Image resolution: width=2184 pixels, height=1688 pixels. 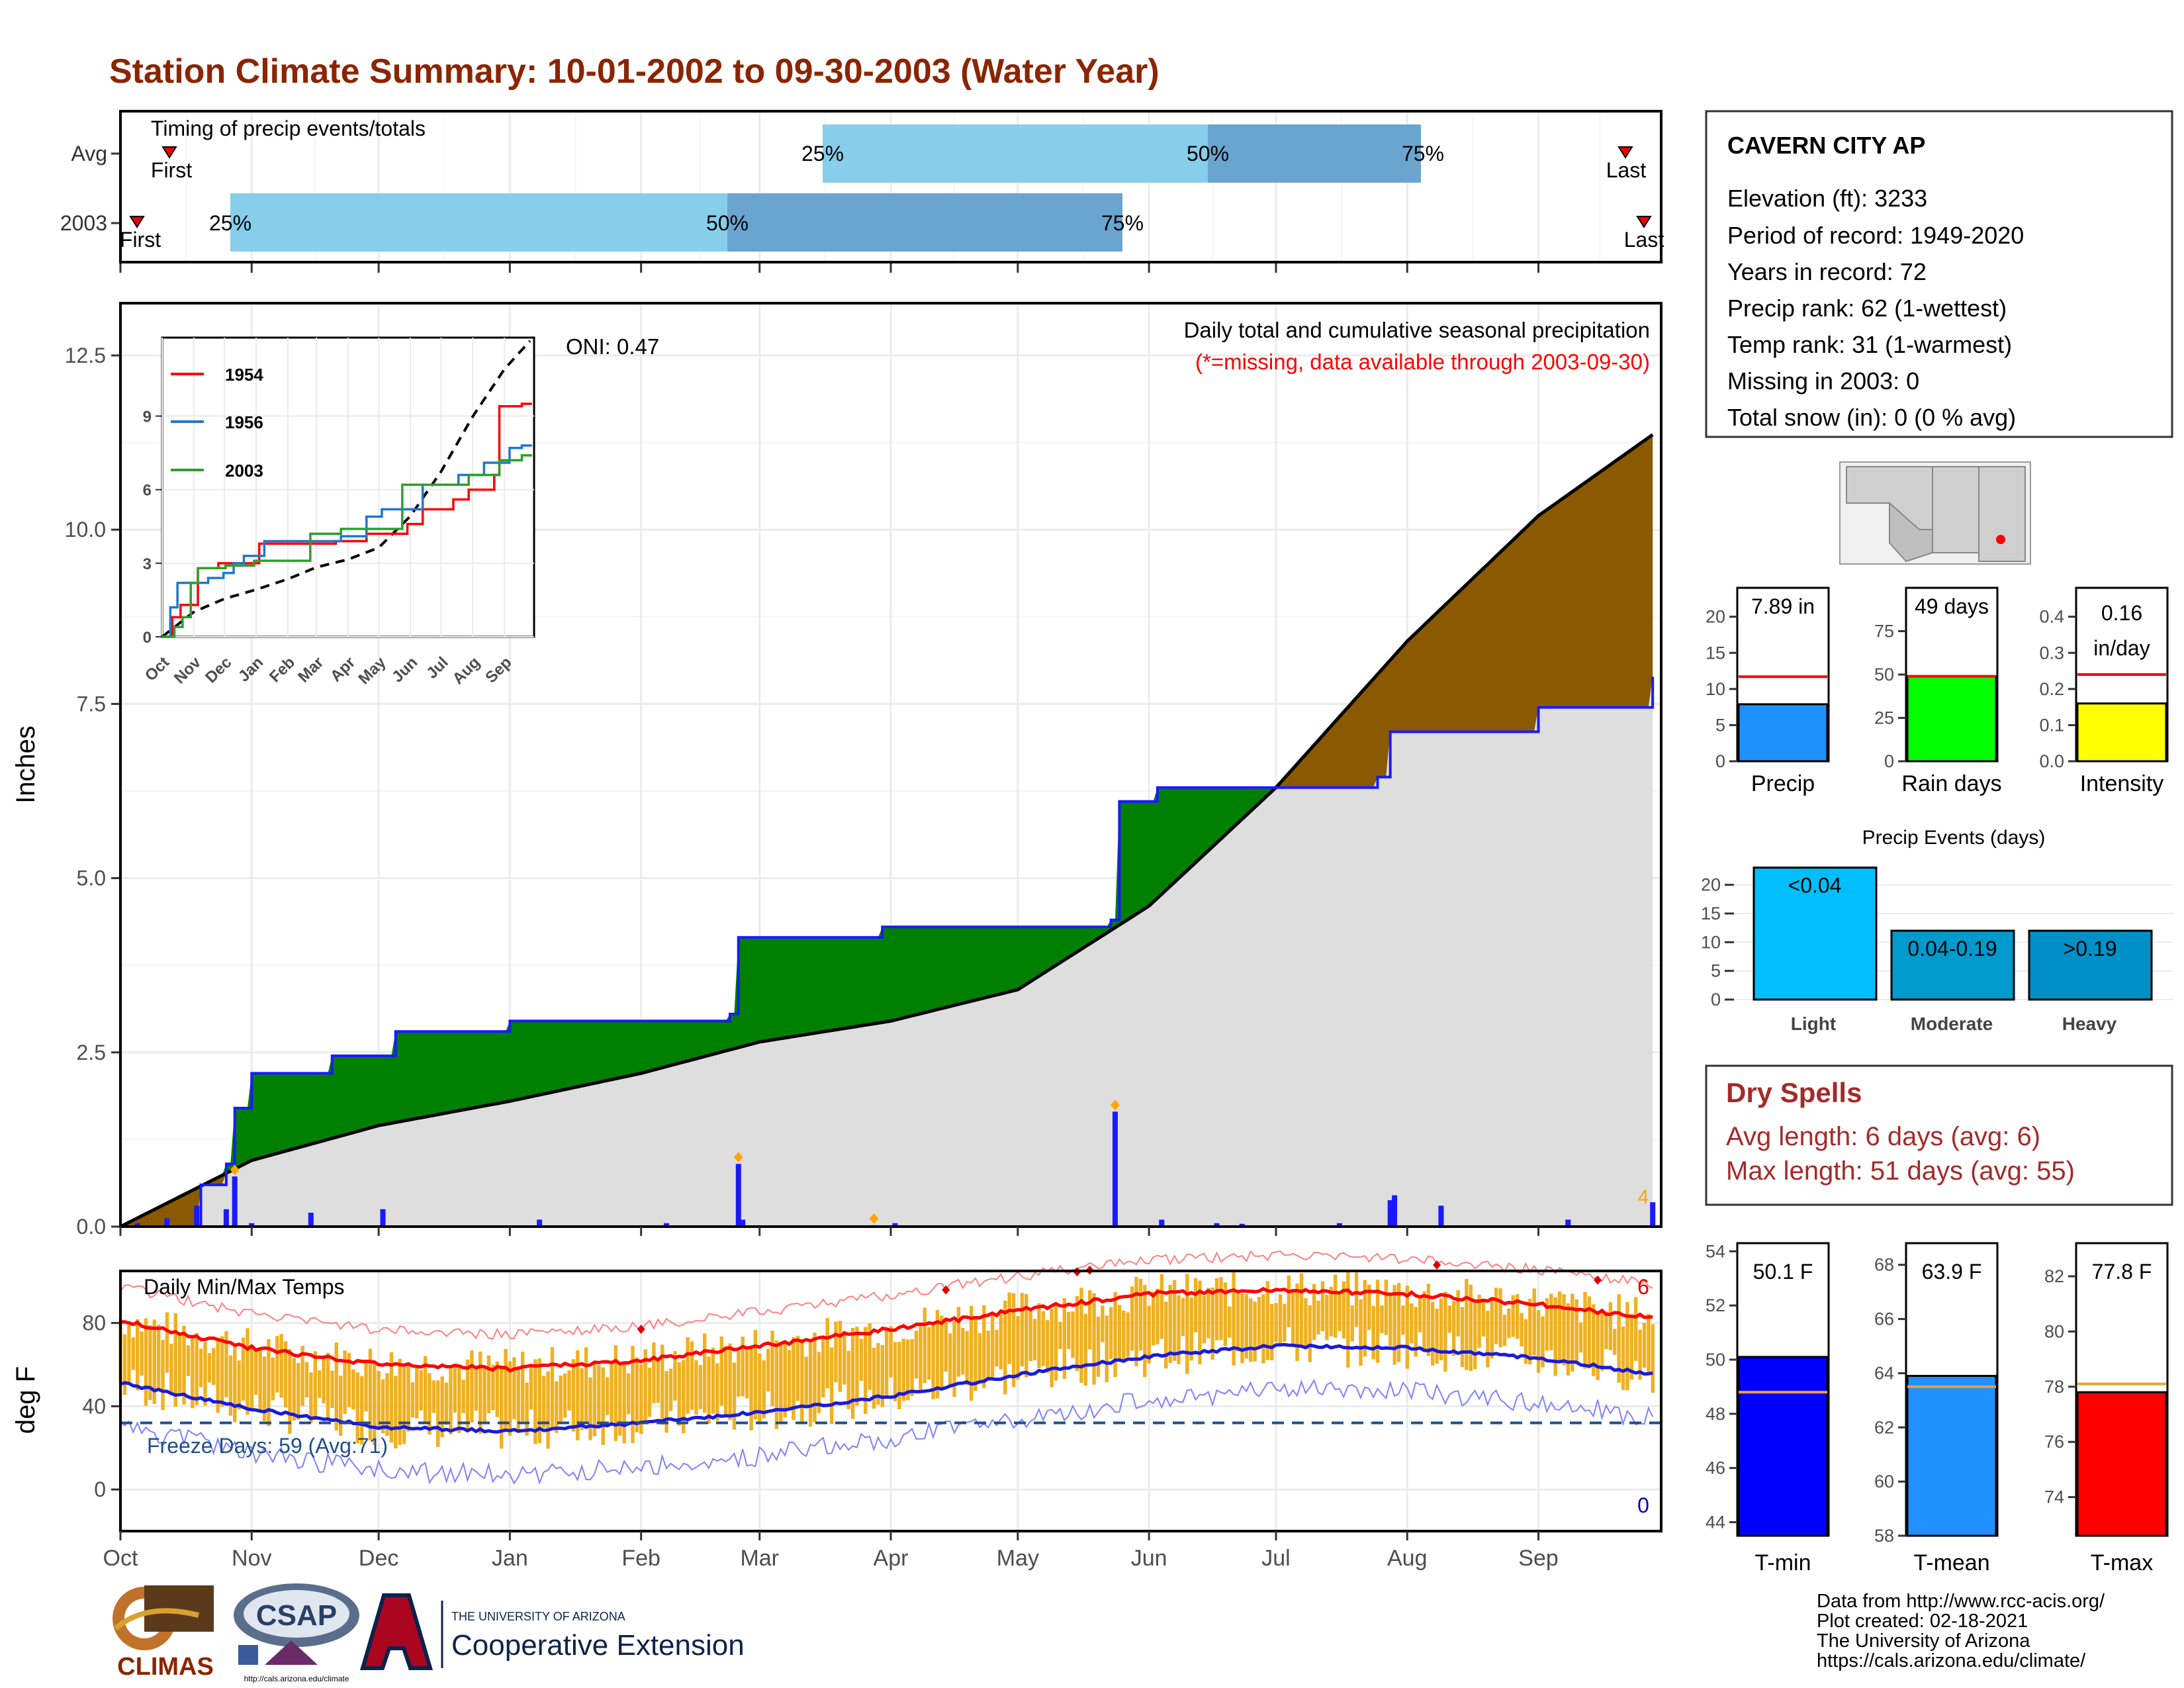 I want to click on y-tick-label: 50, so click(x=1884, y=674).